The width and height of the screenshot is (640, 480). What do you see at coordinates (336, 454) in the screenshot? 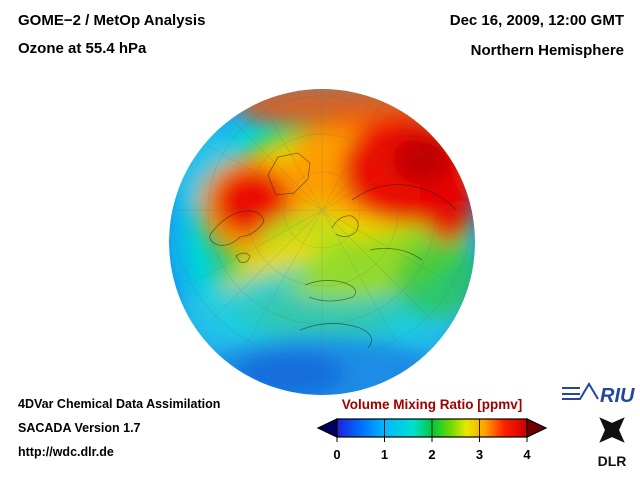
I see `colorbar-tick-0: 0` at bounding box center [336, 454].